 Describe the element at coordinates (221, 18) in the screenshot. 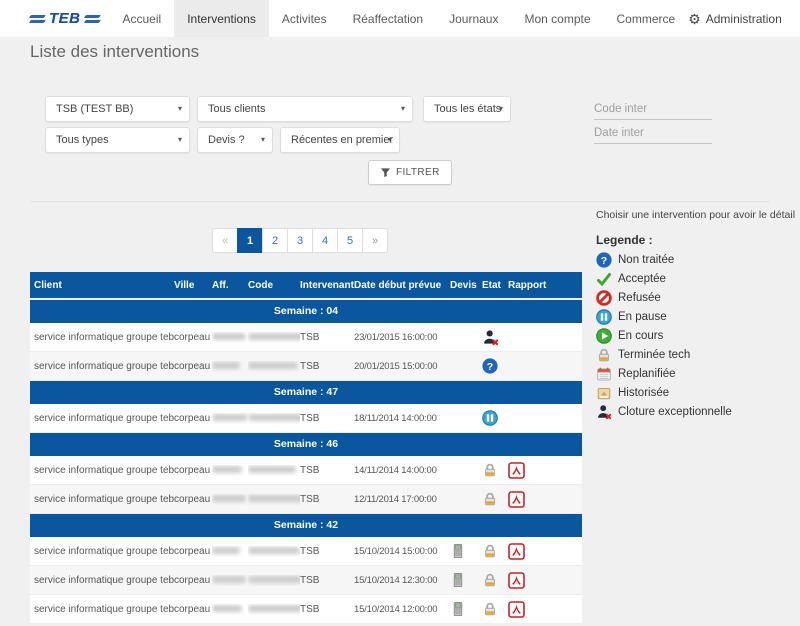

I see `nav-item-interventions: Interventions` at that location.